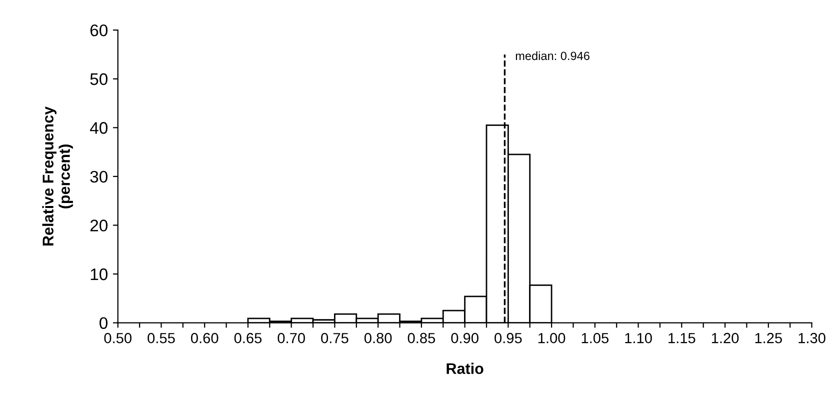  I want to click on y-tick-label: 0, so click(104, 323).